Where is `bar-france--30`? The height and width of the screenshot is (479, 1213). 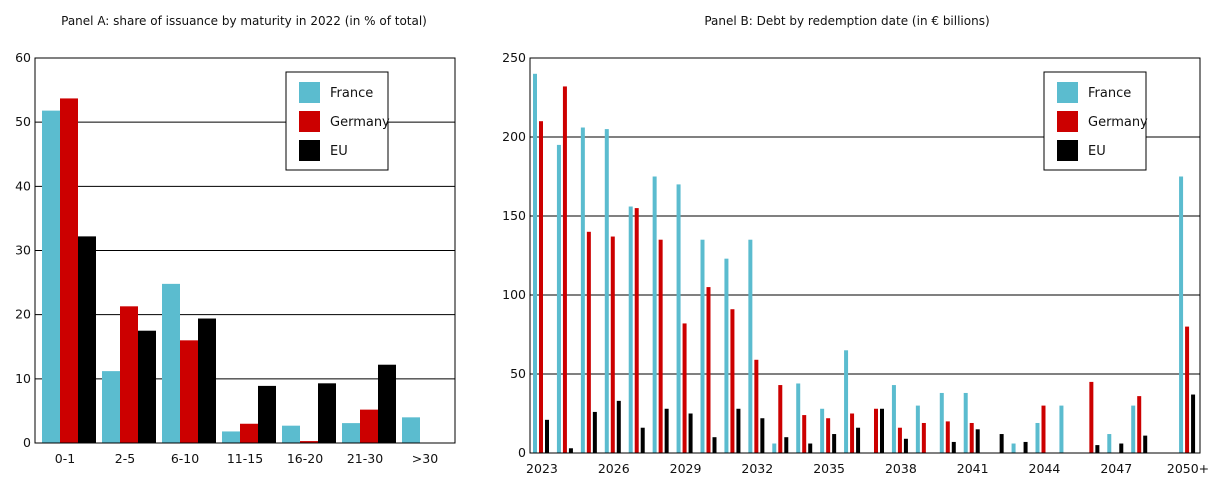 bar-france--30 is located at coordinates (411, 430).